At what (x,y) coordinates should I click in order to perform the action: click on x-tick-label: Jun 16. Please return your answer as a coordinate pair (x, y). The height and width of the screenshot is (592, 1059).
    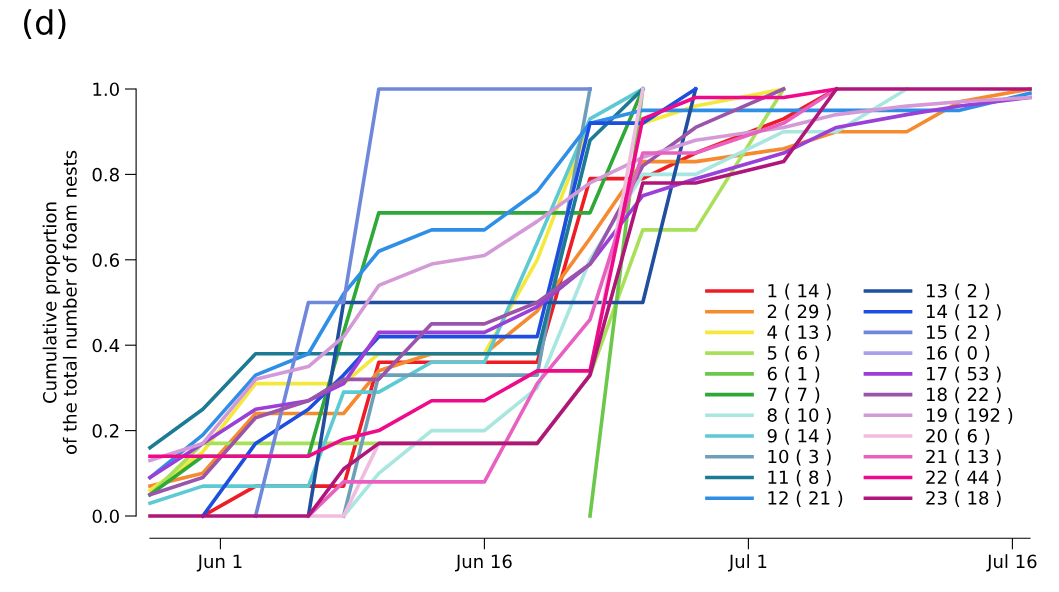
    Looking at the image, I should click on (483, 563).